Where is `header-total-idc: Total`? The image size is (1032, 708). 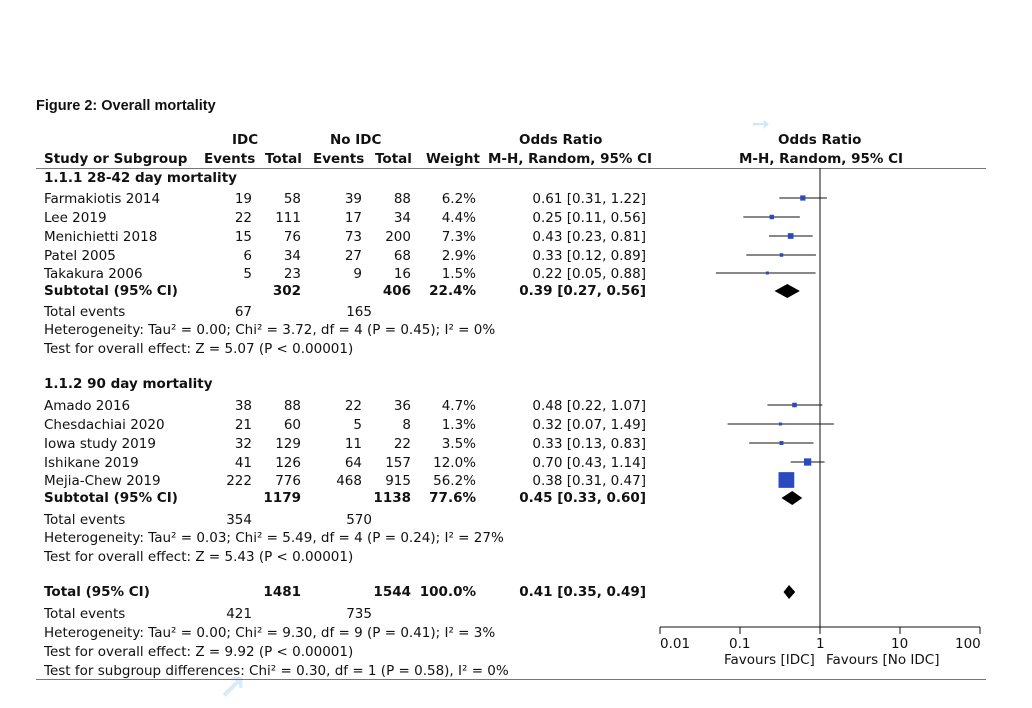 header-total-idc: Total is located at coordinates (283, 159).